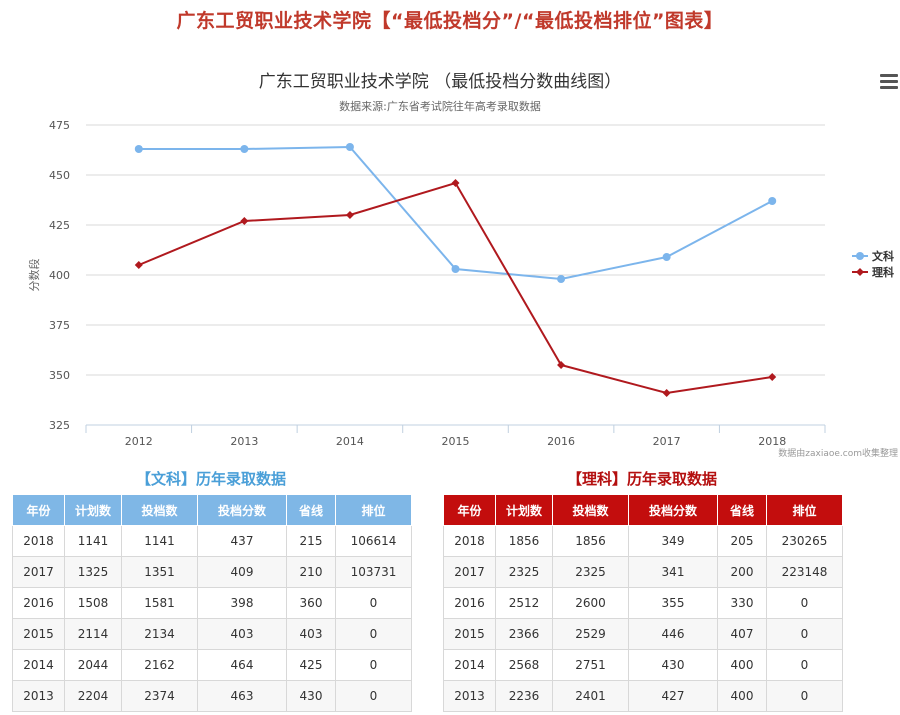 The height and width of the screenshot is (715, 900). I want to click on table-row: 2013 2236 2401 427 400 0, so click(643, 696).